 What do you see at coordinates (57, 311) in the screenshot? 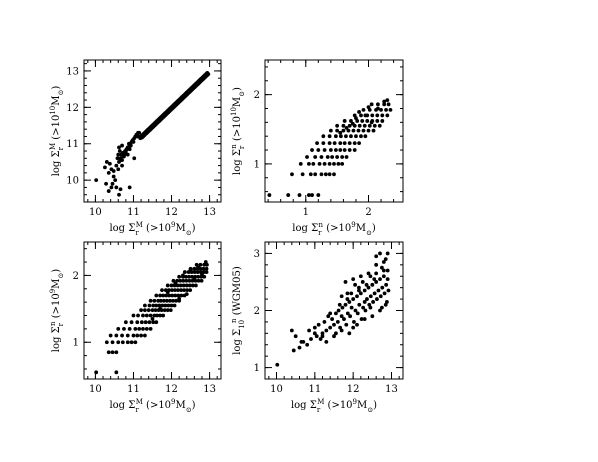
I see `y-axis-label: log Σrn (>109M⊙)` at bounding box center [57, 311].